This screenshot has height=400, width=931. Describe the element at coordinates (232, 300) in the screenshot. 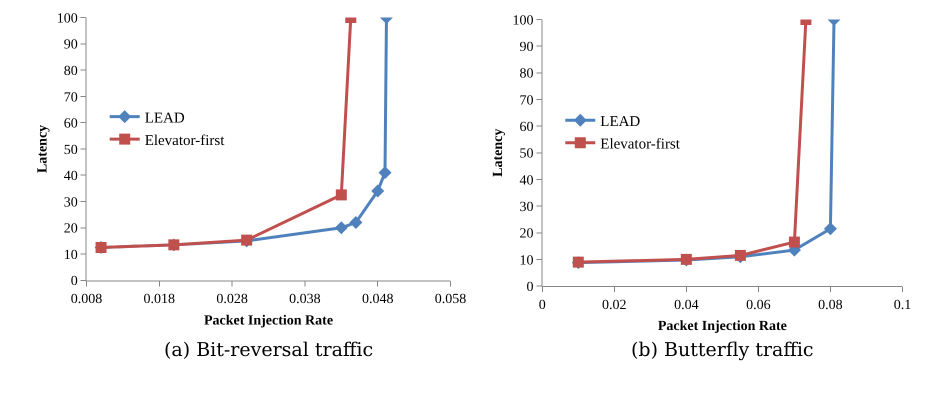

I see `x-tick-label: 0.028` at that location.